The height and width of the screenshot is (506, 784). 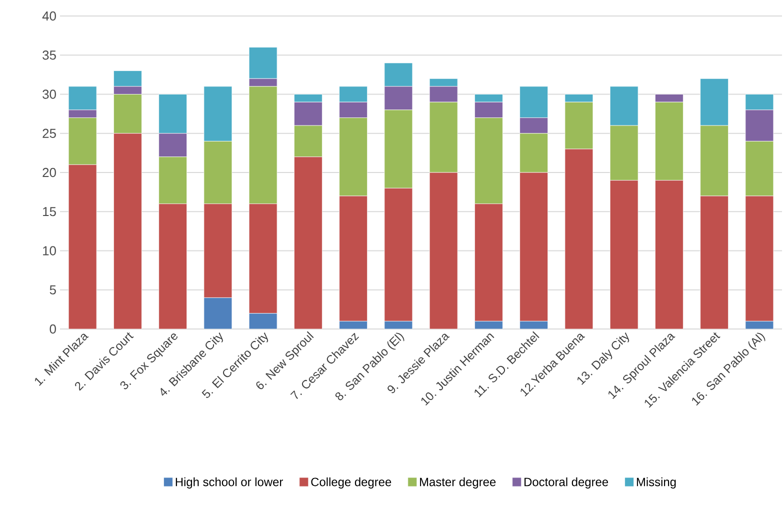 I want to click on legend-label: Doctoral degree, so click(x=566, y=483).